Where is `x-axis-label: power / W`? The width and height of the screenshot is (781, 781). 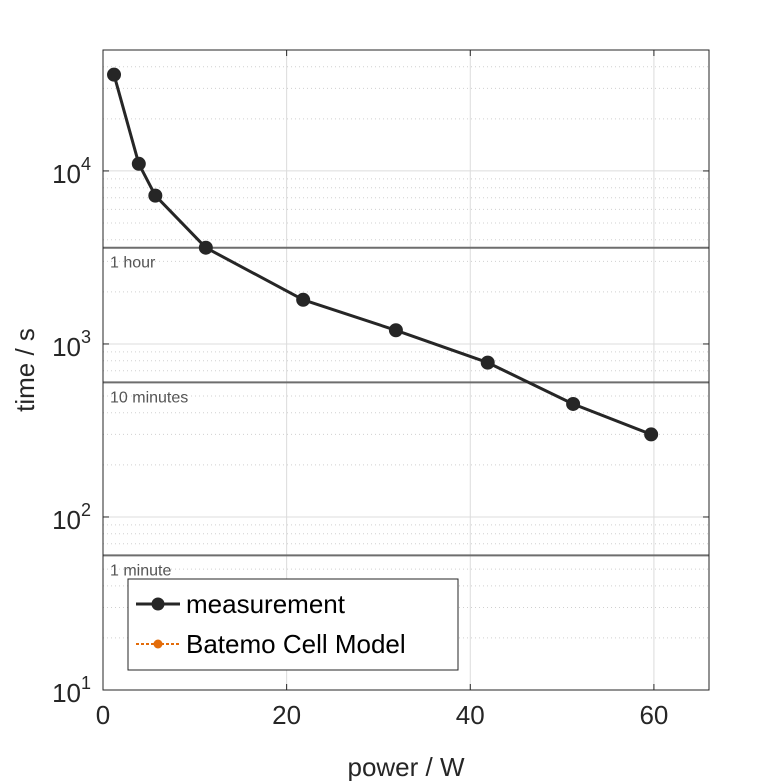 x-axis-label: power / W is located at coordinates (405, 766).